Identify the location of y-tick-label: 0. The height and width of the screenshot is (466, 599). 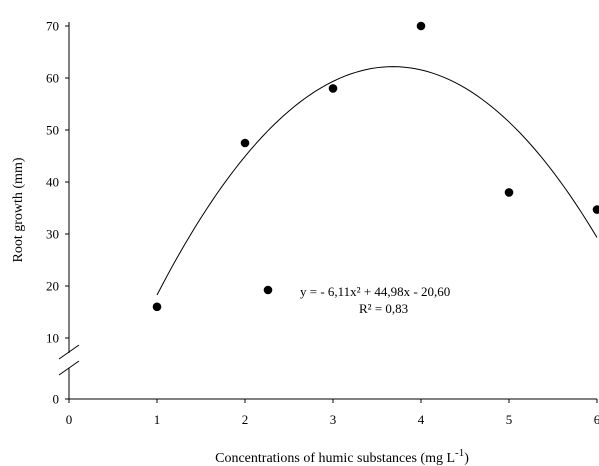
(56, 399).